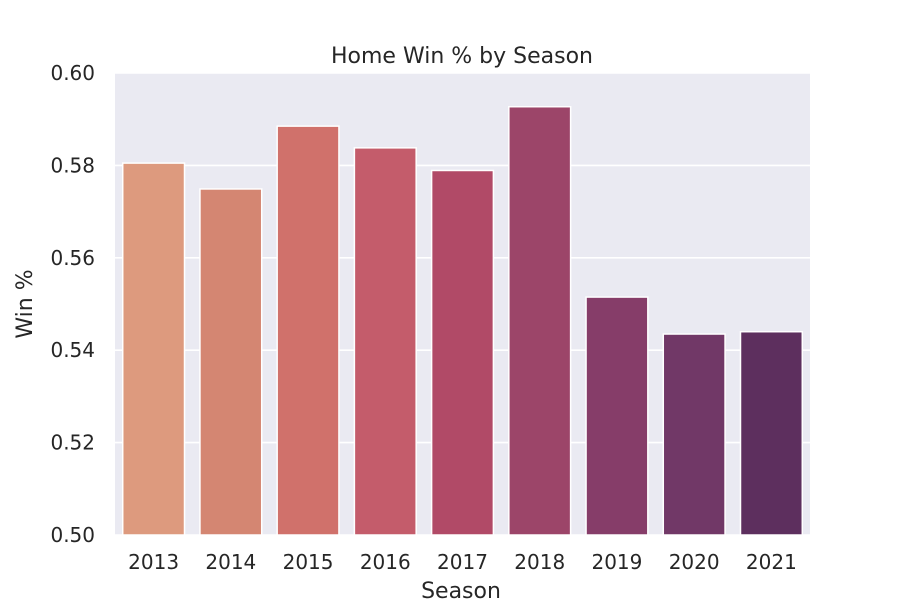  I want to click on y-tick-label: 0.56, so click(72, 258).